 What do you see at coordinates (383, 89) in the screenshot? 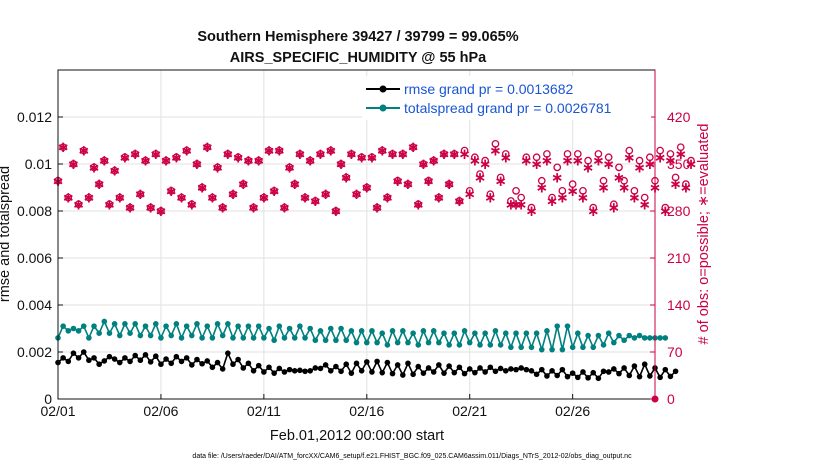
I see `legend-rmse-marker` at bounding box center [383, 89].